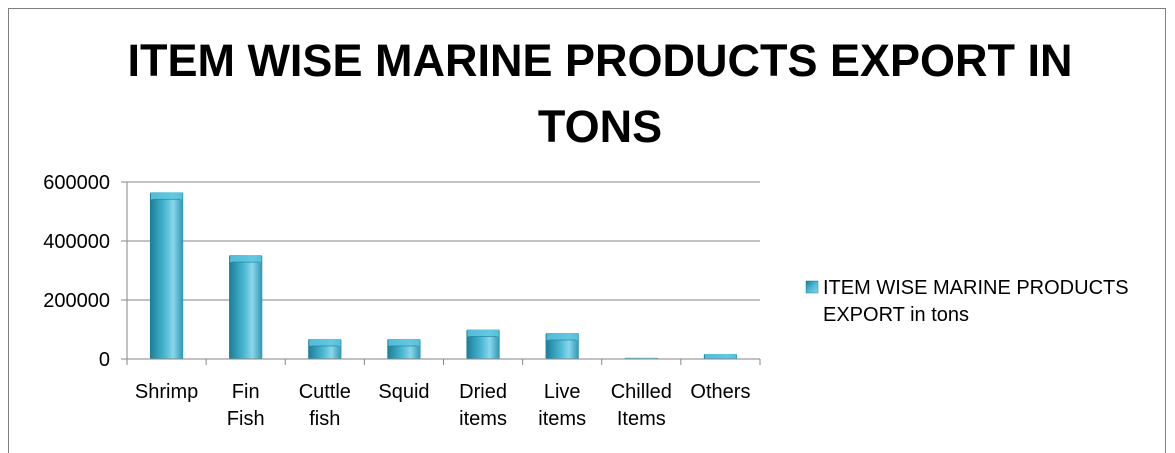 The width and height of the screenshot is (1175, 453). What do you see at coordinates (104, 360) in the screenshot?
I see `y-tick-label: 0` at bounding box center [104, 360].